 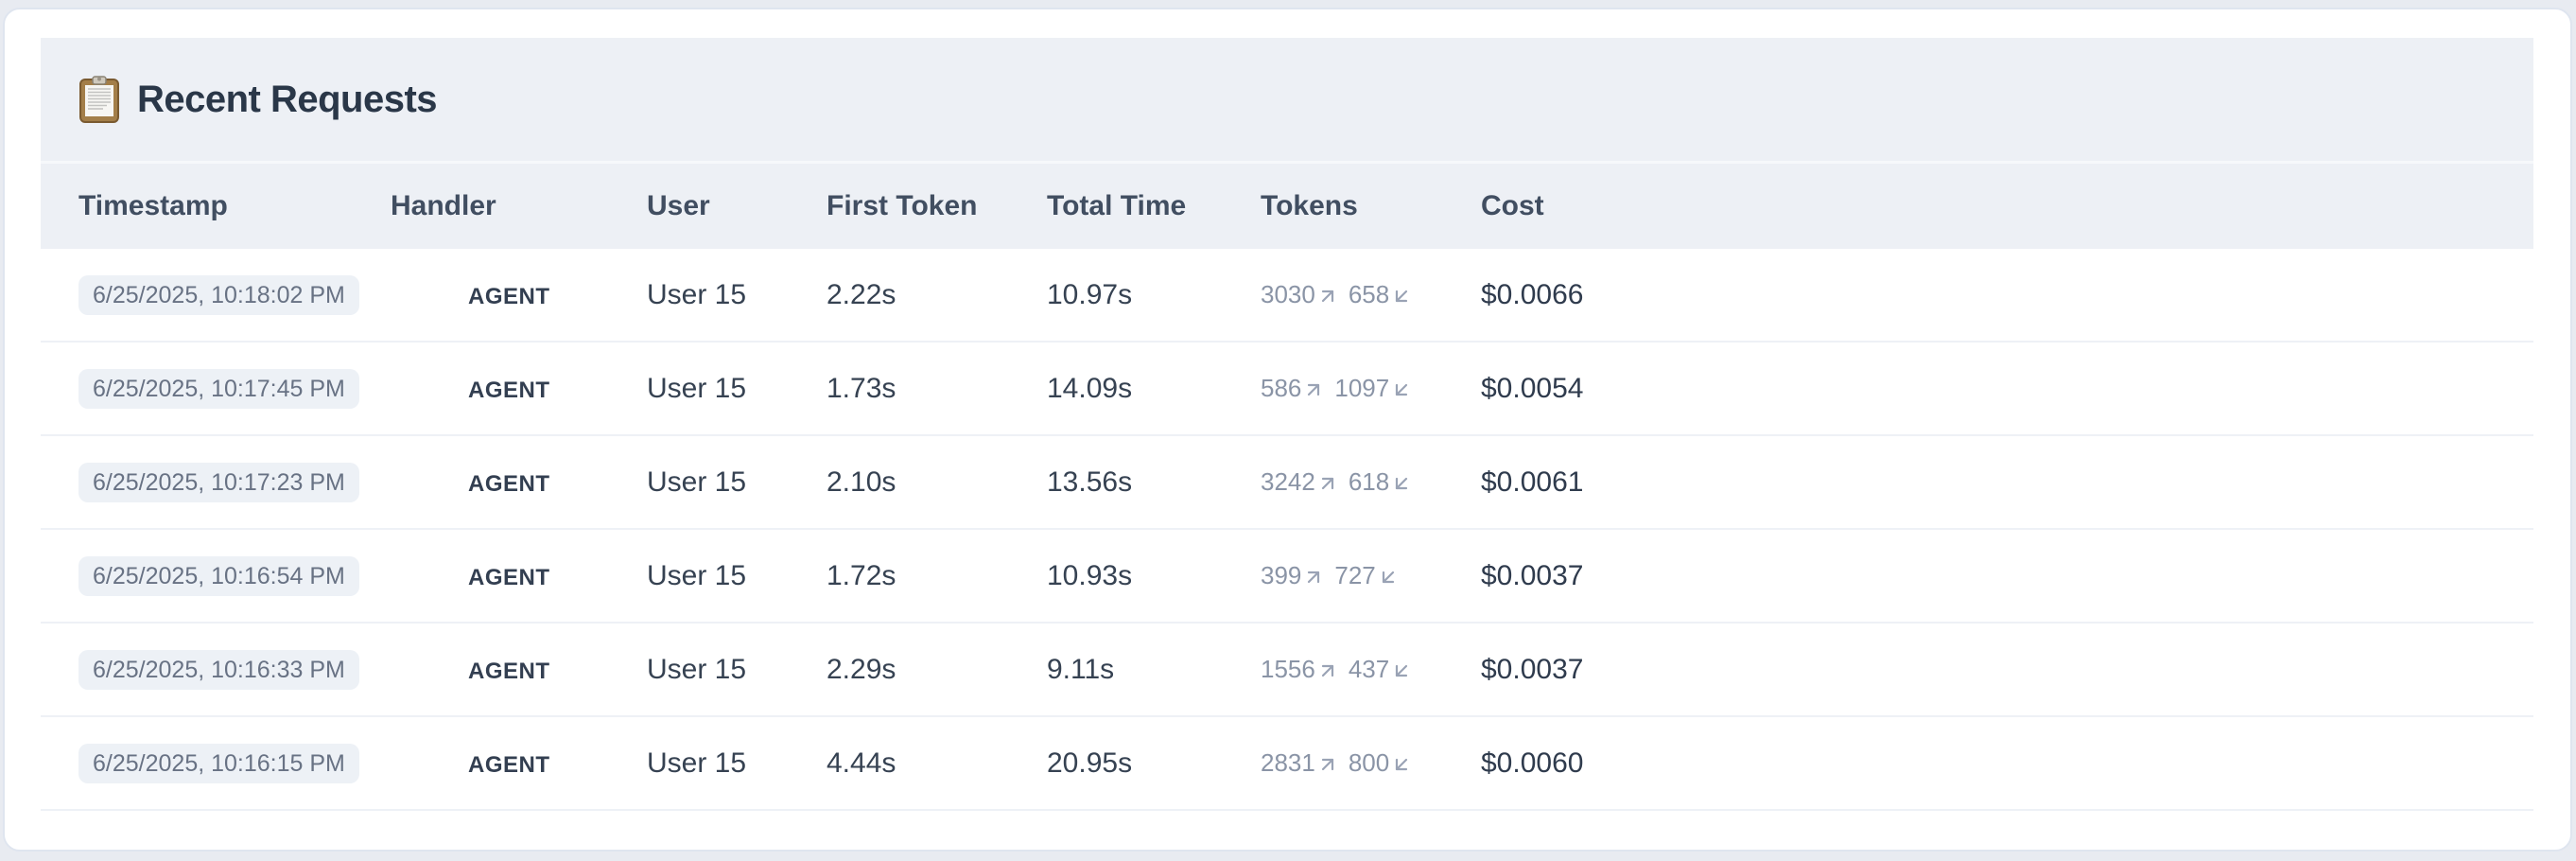 I want to click on tokens-cell: 2831 800, so click(x=1333, y=763).